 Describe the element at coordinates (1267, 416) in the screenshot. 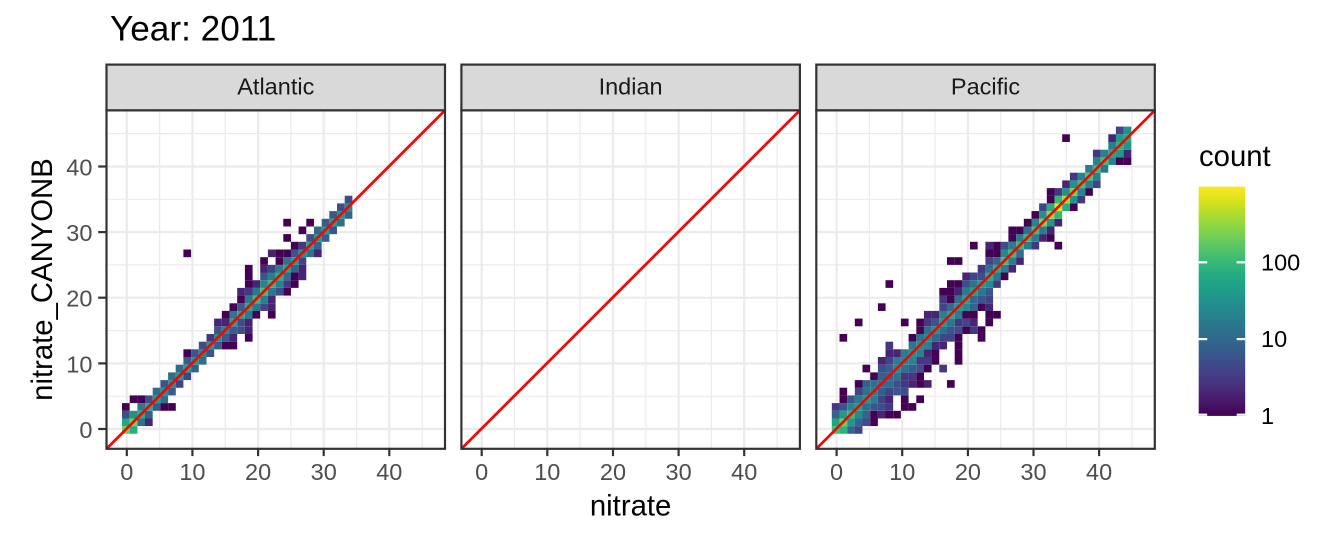

I see `svg-text: 1` at that location.